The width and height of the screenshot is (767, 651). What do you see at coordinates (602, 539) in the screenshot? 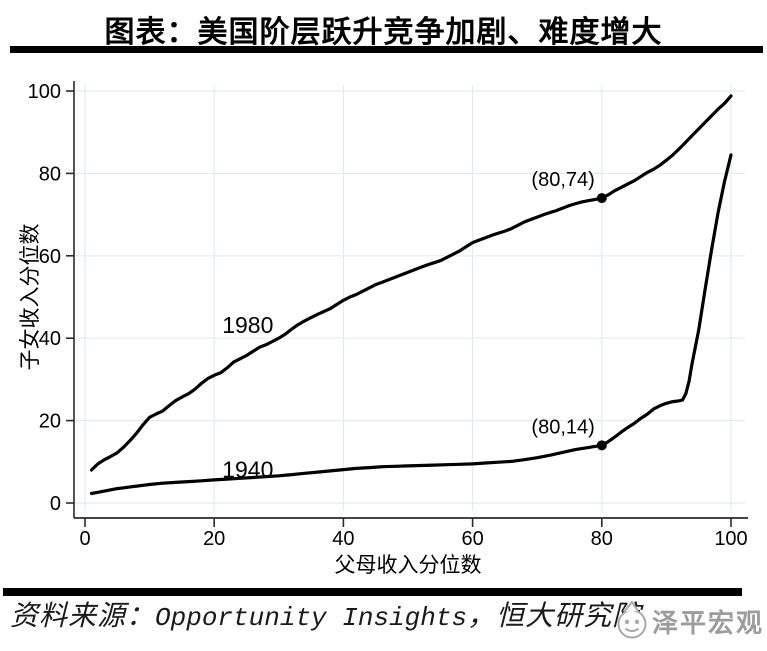
I see `x-tick-label: 80` at bounding box center [602, 539].